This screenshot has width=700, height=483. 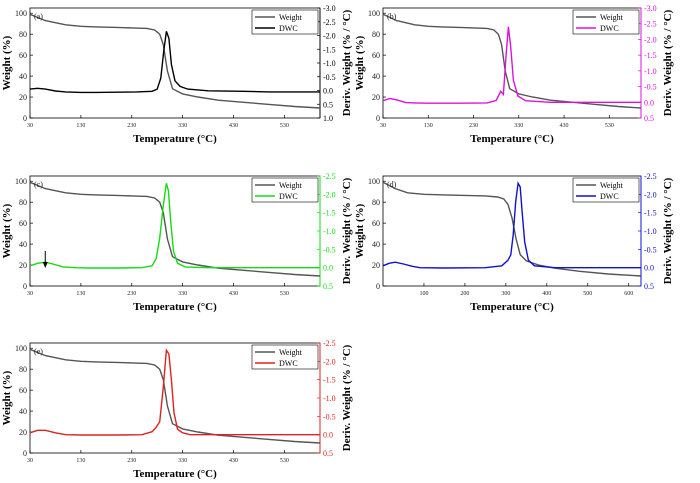 I want to click on panel-label: (d), so click(x=392, y=184).